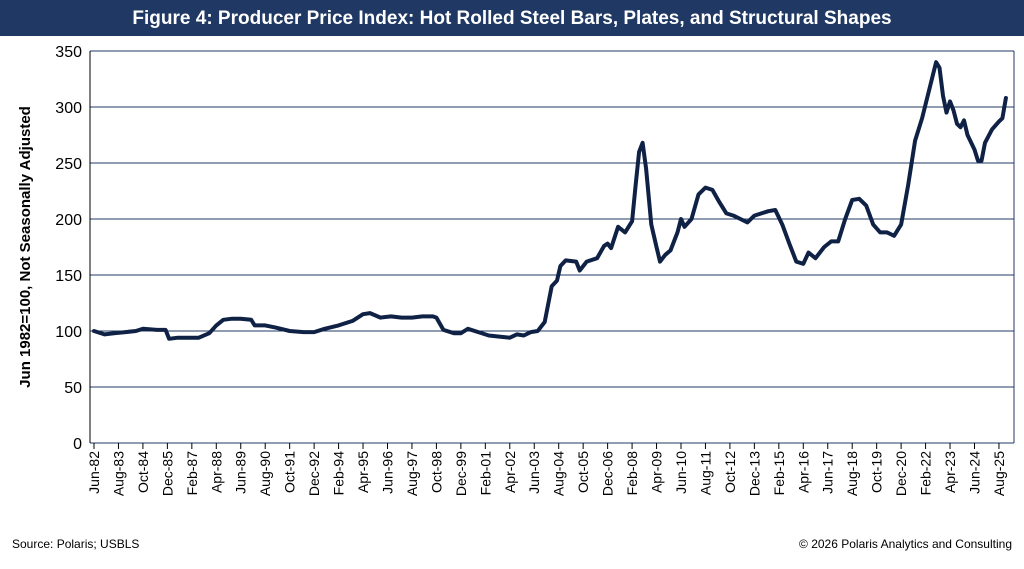 This screenshot has width=1024, height=569. What do you see at coordinates (852, 473) in the screenshot?
I see `x-tick-label: Aug-18` at bounding box center [852, 473].